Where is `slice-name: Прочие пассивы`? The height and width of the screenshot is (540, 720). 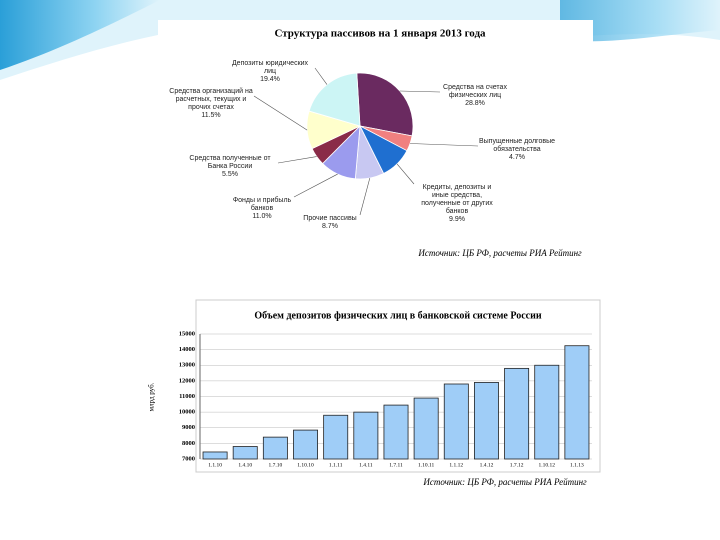
slice-name: Прочие пассивы is located at coordinates (330, 218).